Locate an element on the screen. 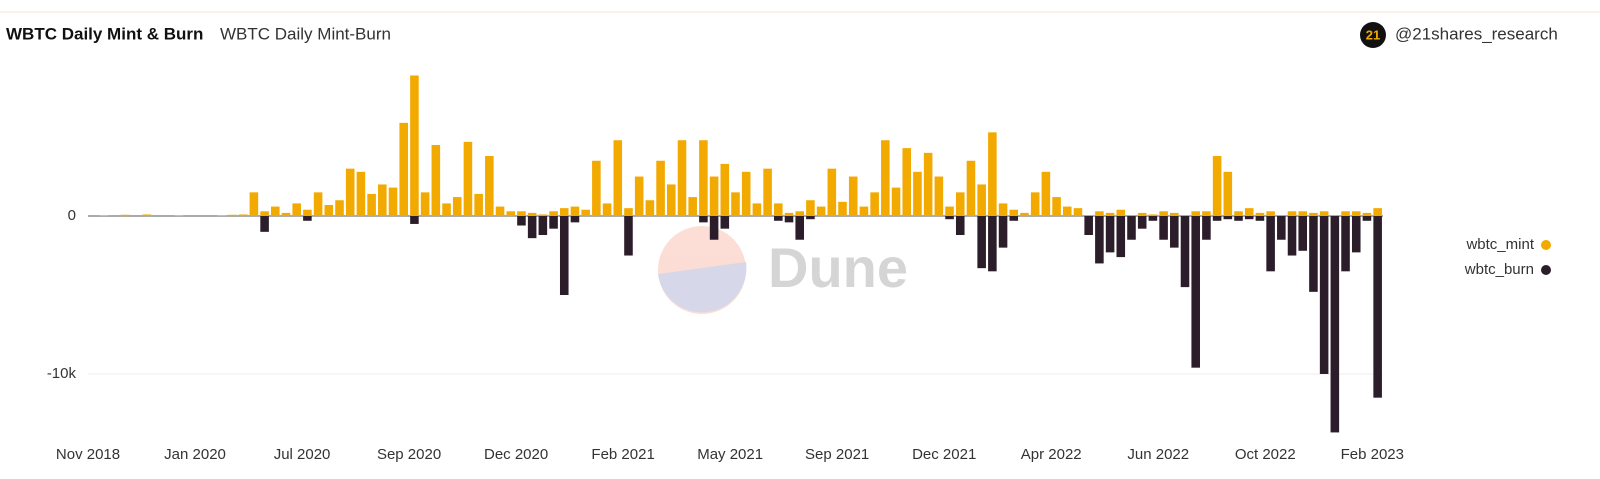 The height and width of the screenshot is (479, 1600). watermark-logo is located at coordinates (702, 270).